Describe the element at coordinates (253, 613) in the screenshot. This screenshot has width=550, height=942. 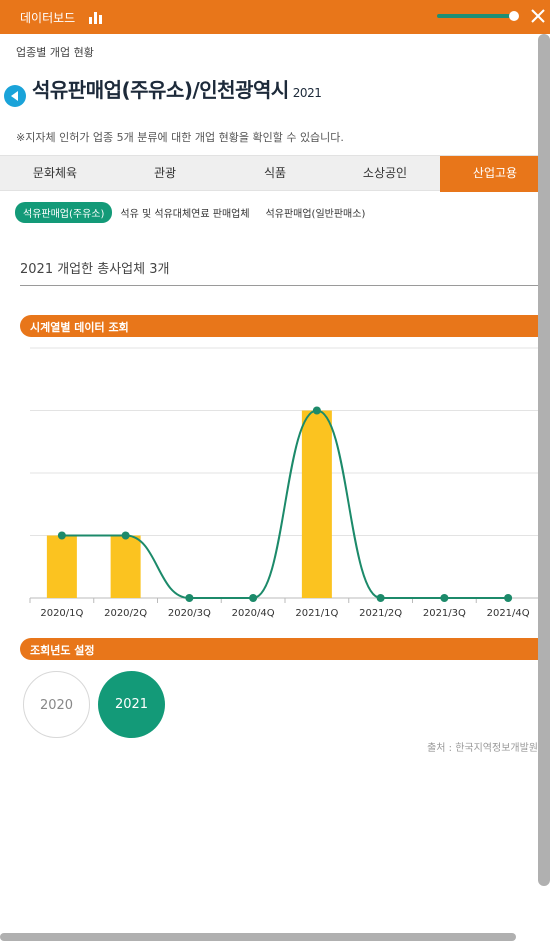
I see `x-tick-label: 2020/4Q` at that location.